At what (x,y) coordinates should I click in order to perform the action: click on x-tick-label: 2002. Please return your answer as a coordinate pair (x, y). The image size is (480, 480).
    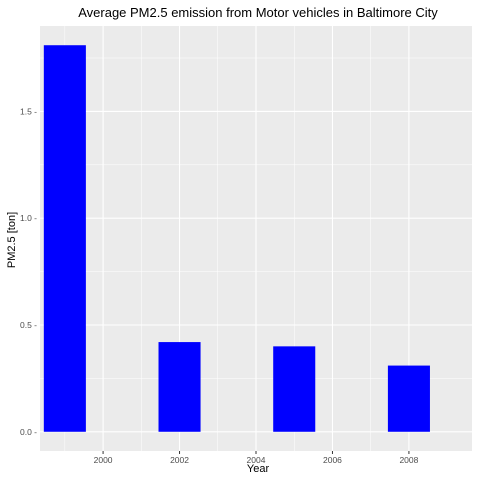
    Looking at the image, I should click on (179, 460).